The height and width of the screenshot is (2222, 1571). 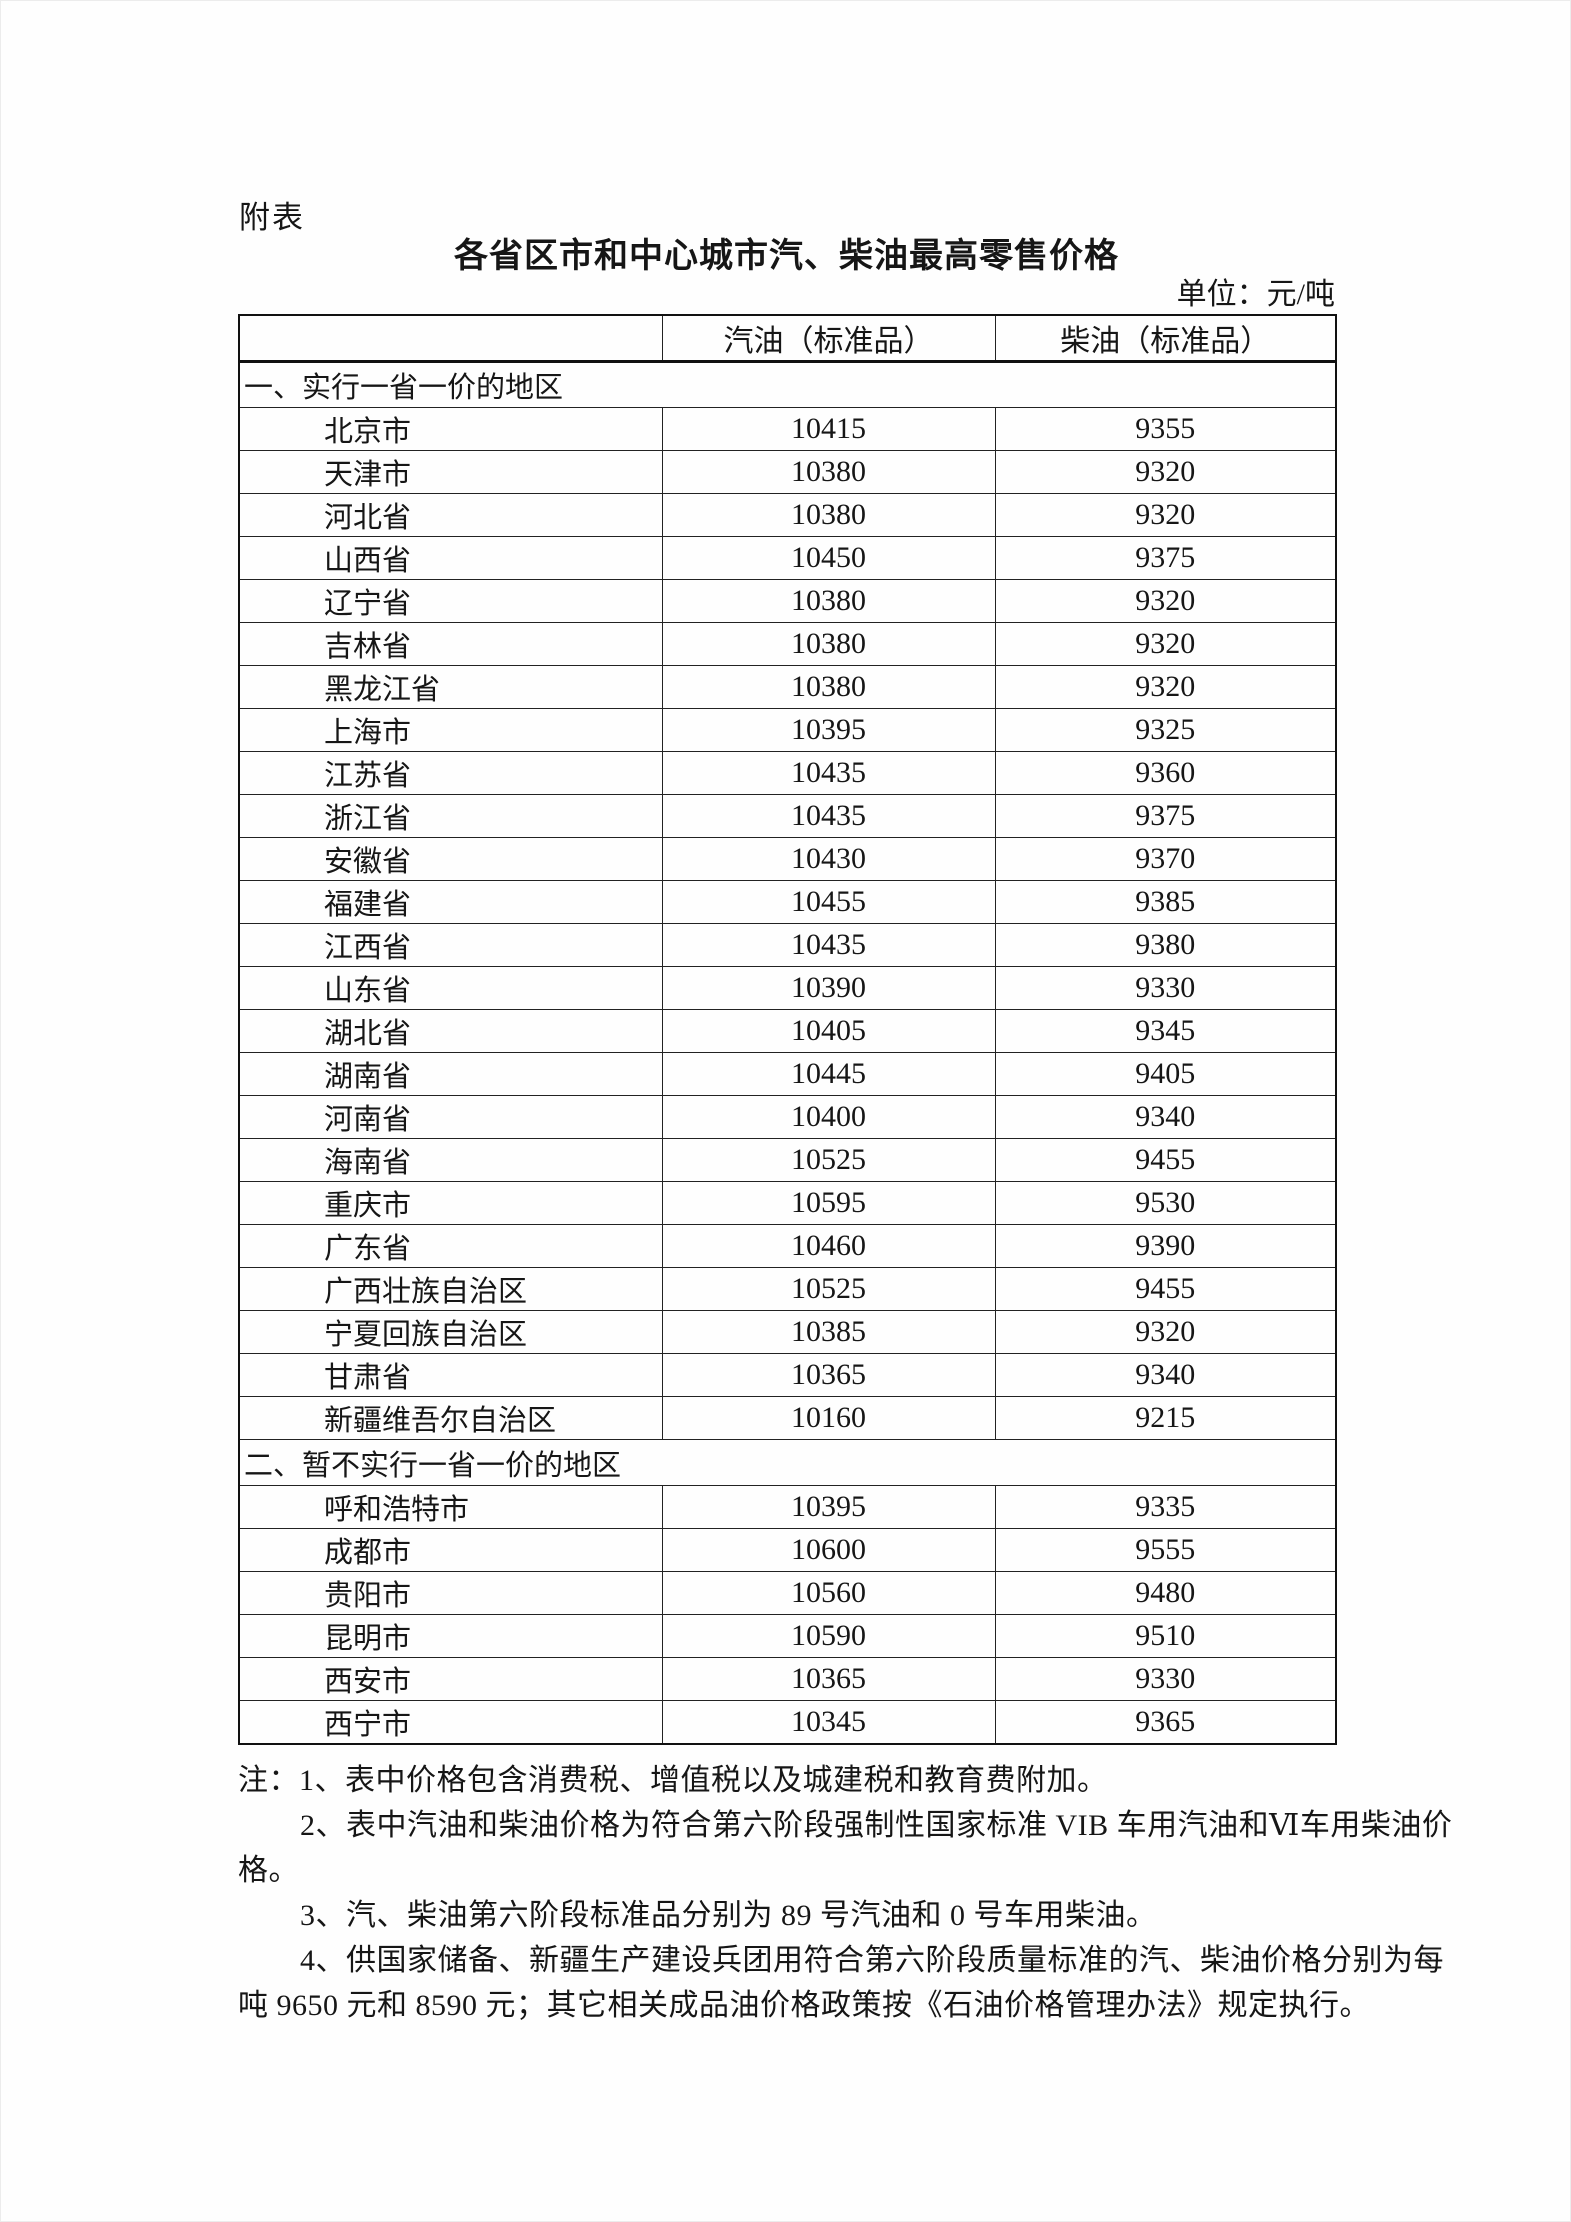 I want to click on table-row: 河南省 10400 9340, so click(x=787, y=1117).